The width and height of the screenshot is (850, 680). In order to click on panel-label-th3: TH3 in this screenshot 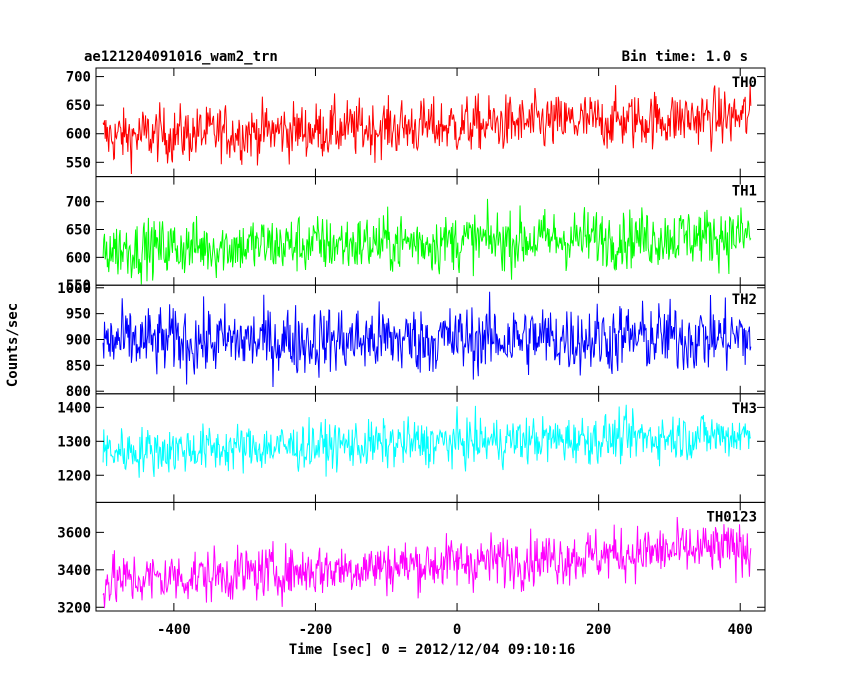, I will do `click(744, 409)`.